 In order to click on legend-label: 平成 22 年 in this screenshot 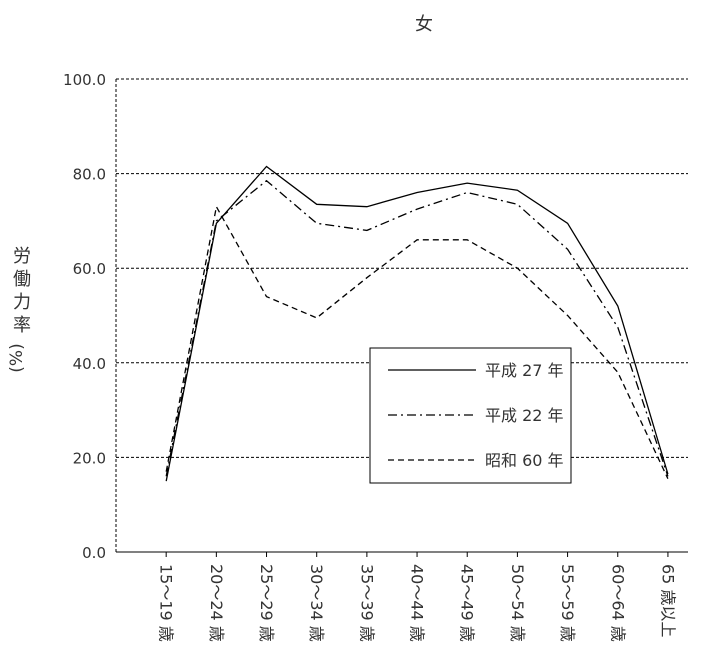, I will do `click(524, 415)`.